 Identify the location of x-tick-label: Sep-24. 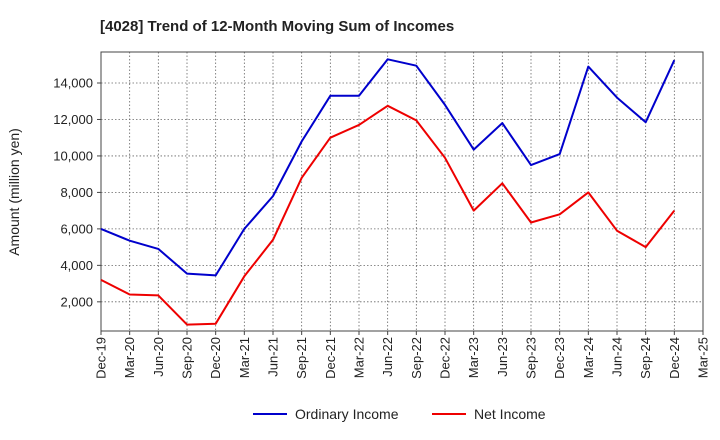
(645, 358).